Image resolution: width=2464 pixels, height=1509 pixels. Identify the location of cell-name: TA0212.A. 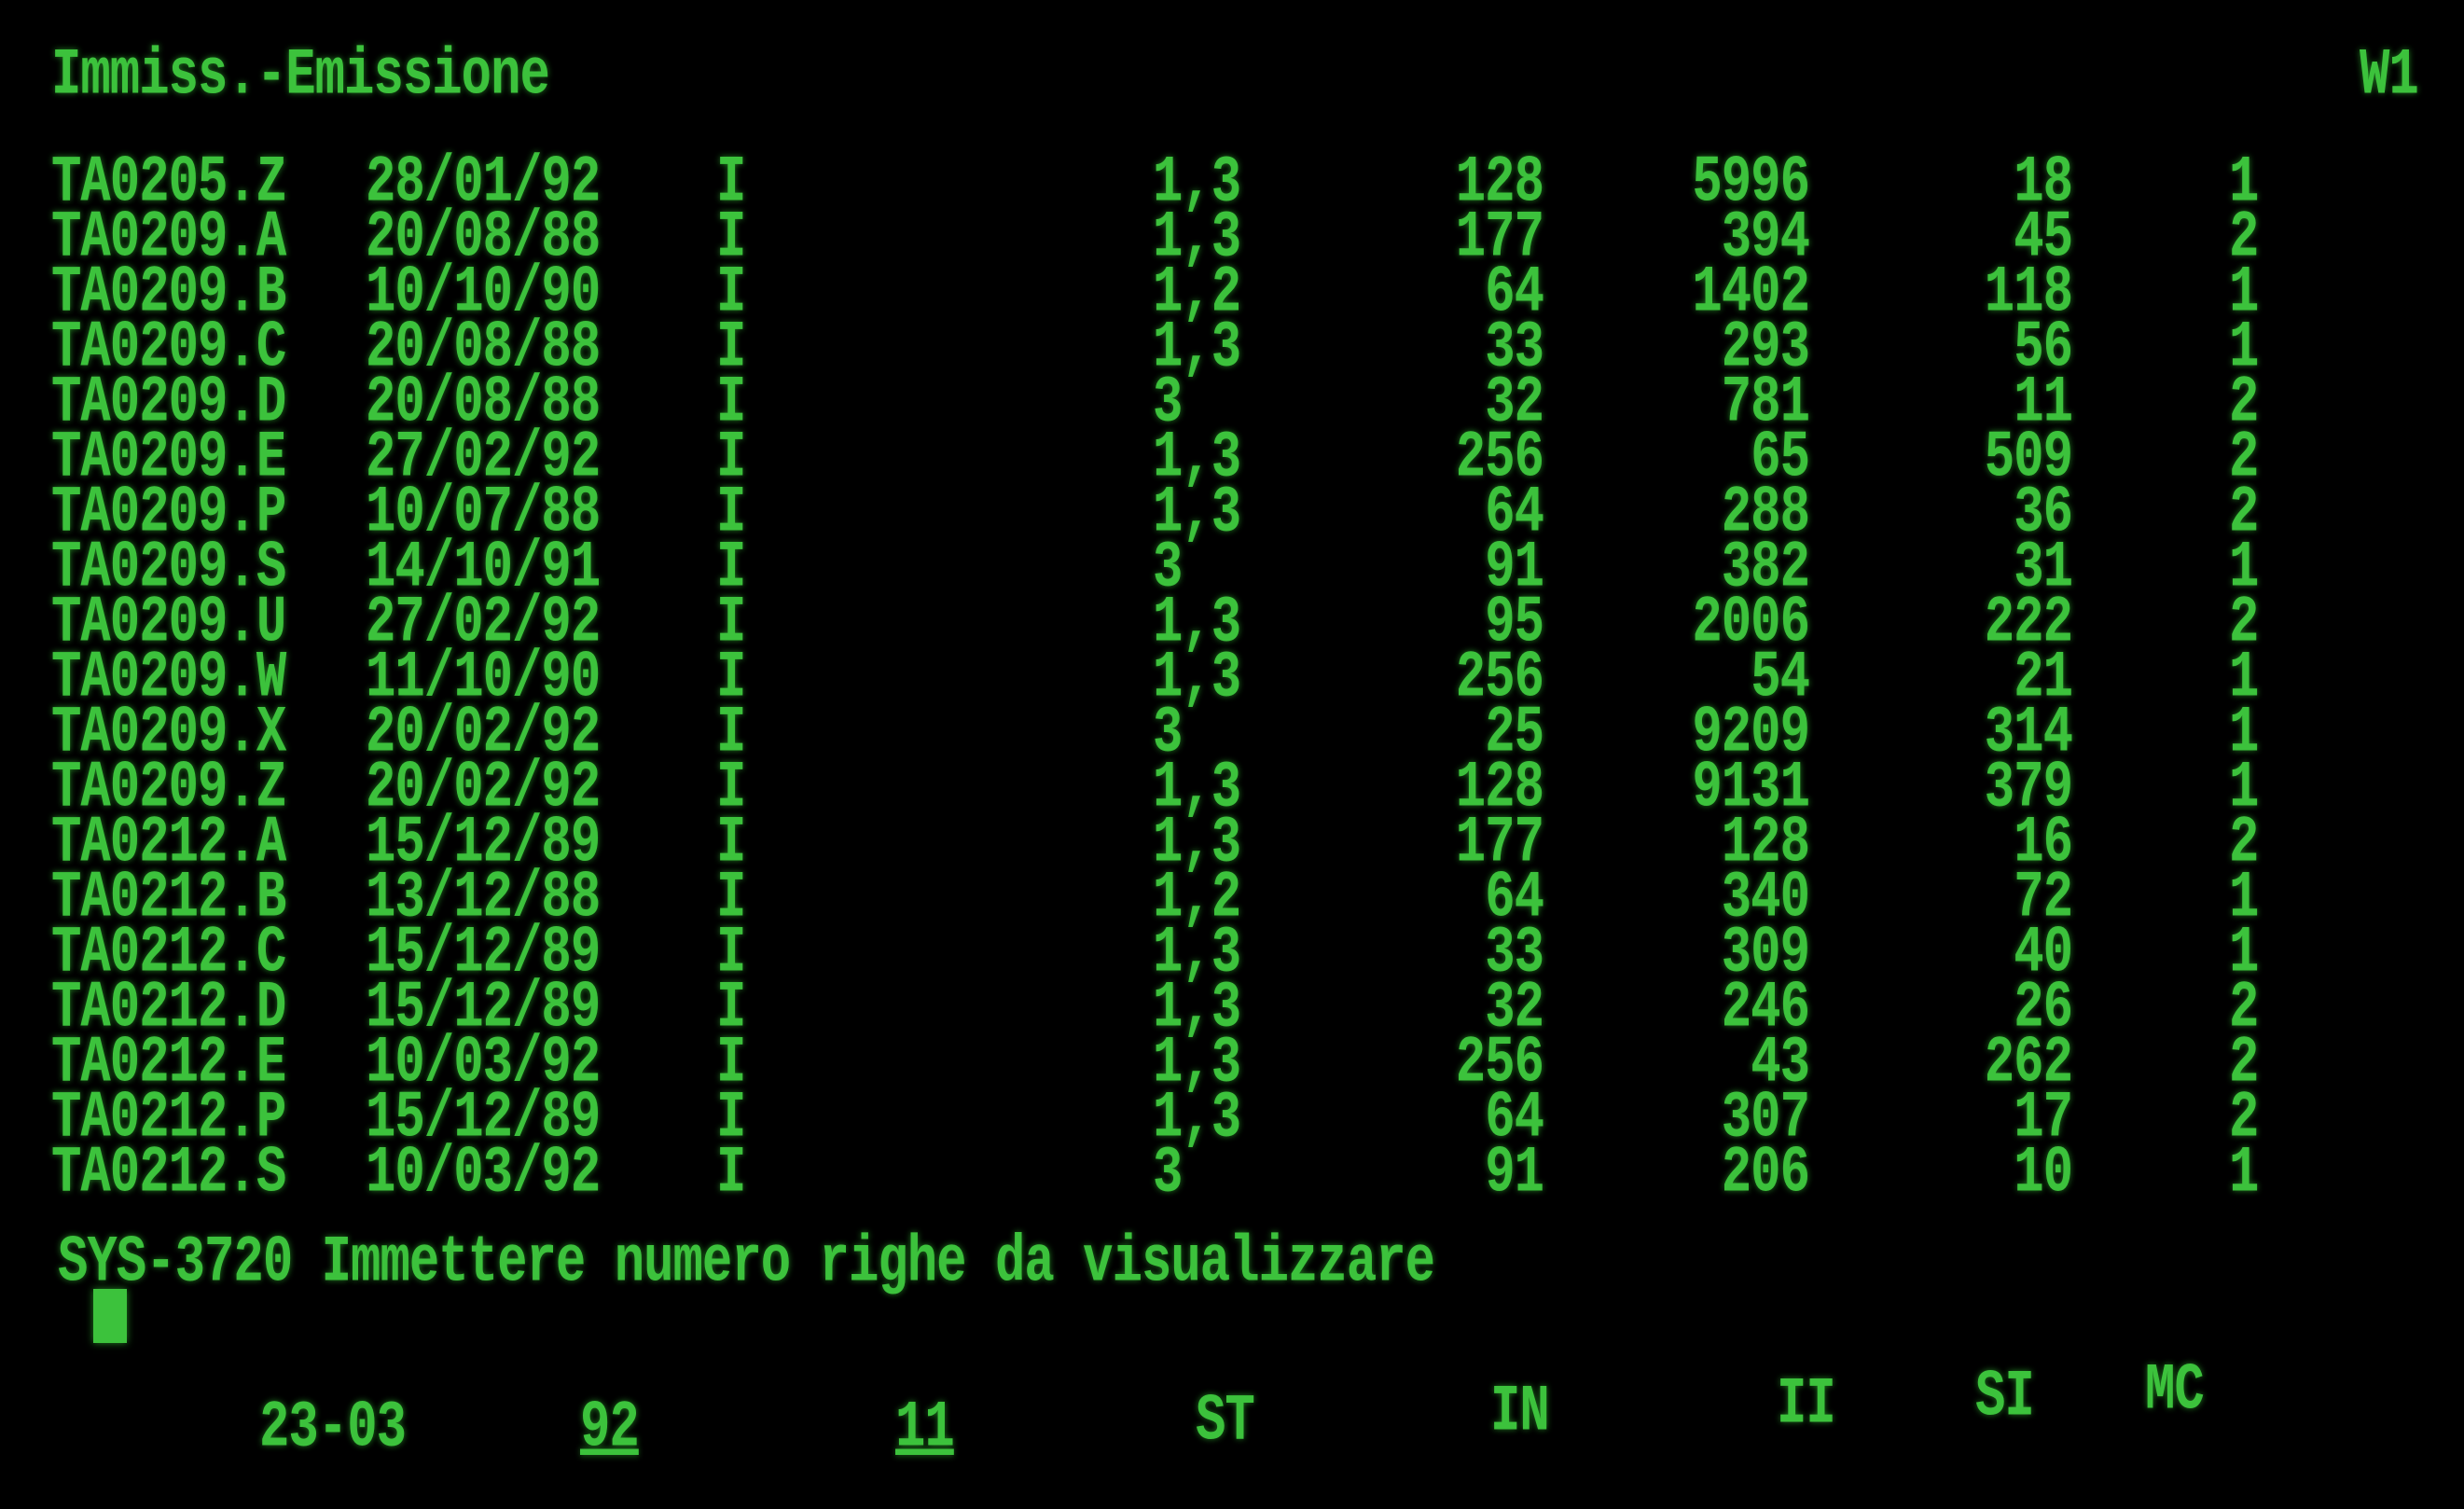
(168, 844).